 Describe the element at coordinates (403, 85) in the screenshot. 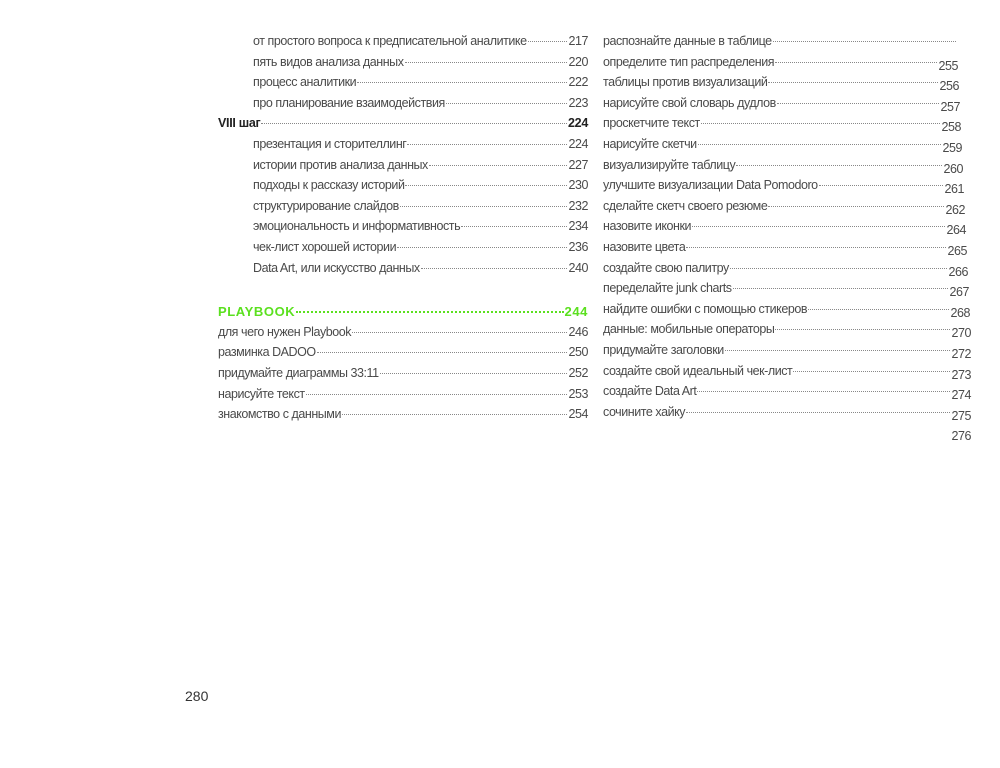

I see `toc-entry: процесс аналитики 222` at that location.